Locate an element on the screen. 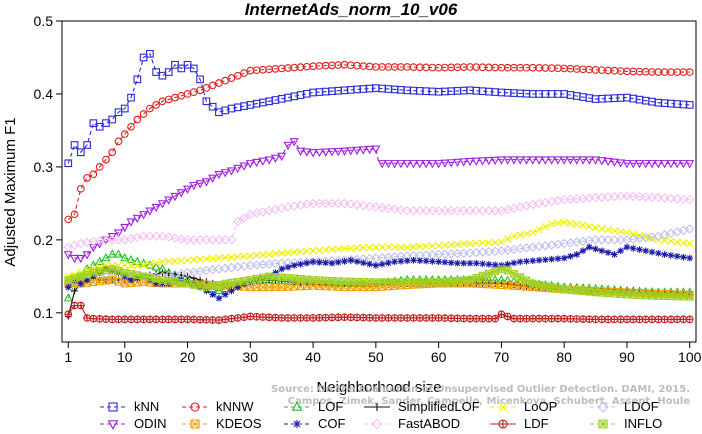 The width and height of the screenshot is (702, 434). x-tick-label: 10 is located at coordinates (125, 357).